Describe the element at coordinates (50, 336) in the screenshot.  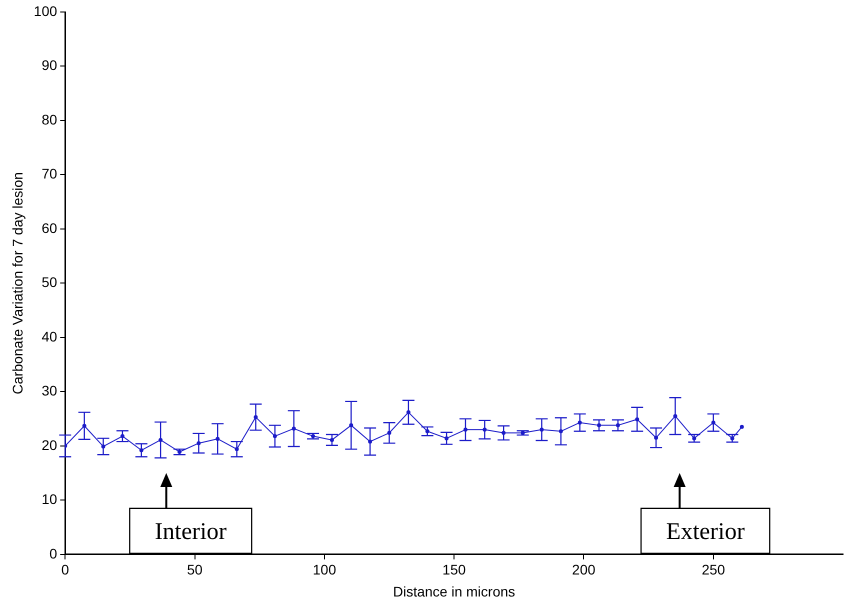
I see `y-tick-label: 40` at that location.